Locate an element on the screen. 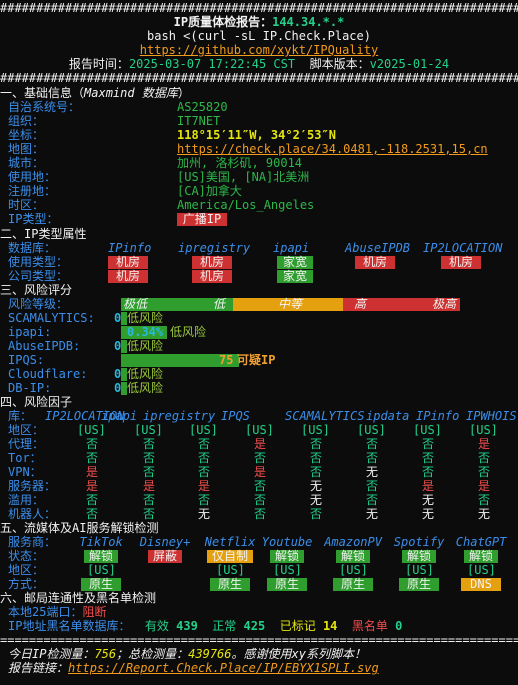 The image size is (518, 685). risk-level-text-2: 中等 is located at coordinates (290, 304).